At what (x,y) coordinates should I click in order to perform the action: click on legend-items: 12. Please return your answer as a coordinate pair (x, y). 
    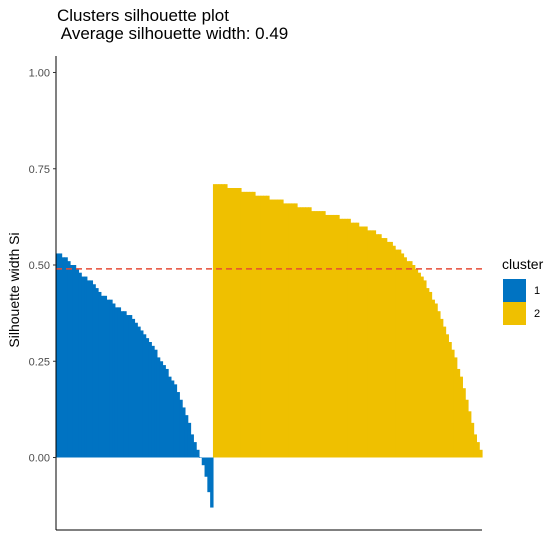
    Looking at the image, I should click on (521, 302).